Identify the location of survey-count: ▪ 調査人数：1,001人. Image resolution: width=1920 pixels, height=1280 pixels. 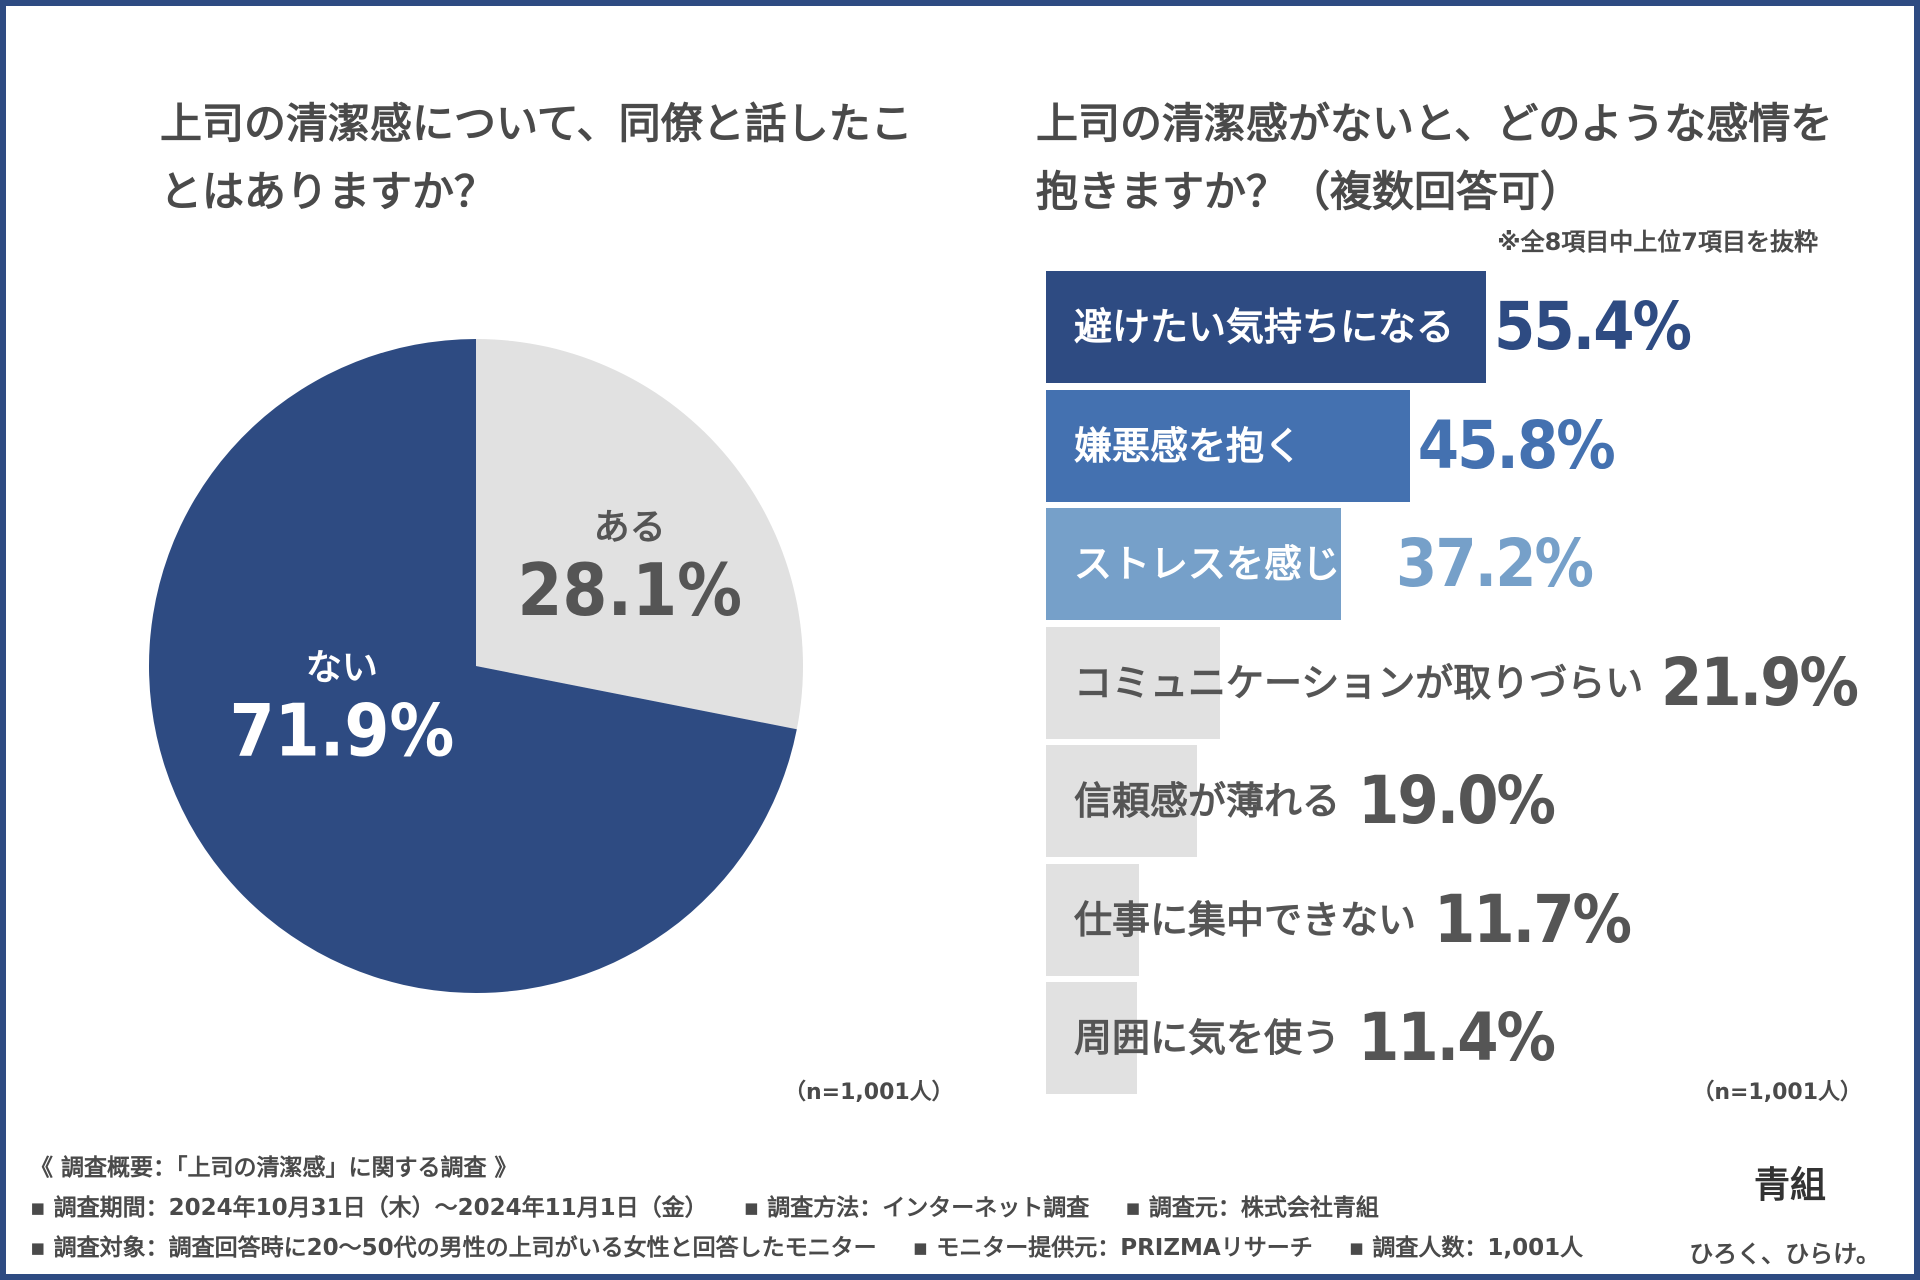
(1466, 1248).